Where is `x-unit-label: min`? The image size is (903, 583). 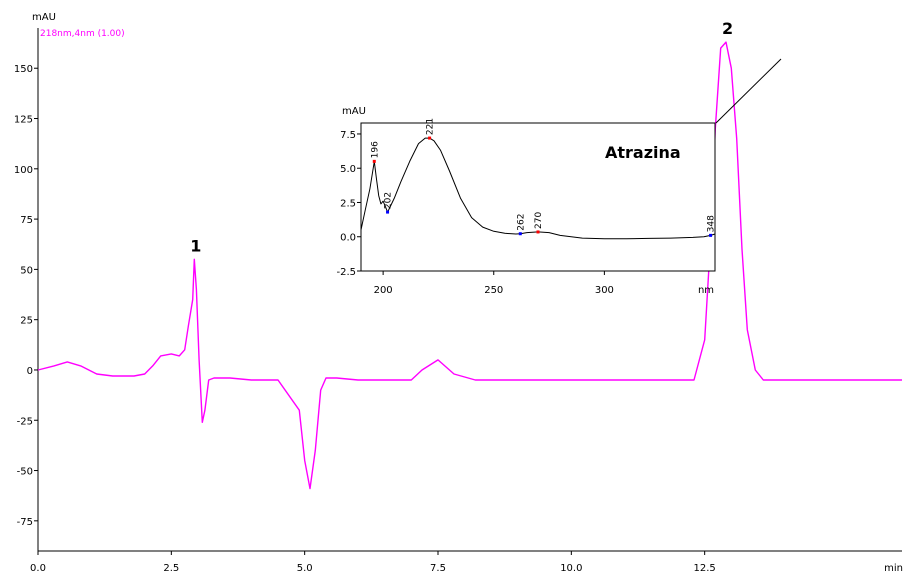
x-unit-label: min is located at coordinates (893, 568).